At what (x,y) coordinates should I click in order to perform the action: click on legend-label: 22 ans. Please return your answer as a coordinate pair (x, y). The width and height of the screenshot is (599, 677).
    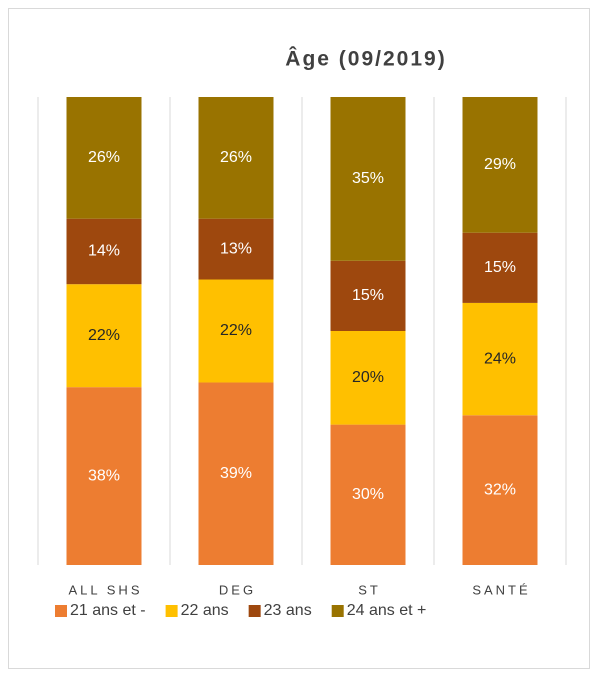
    Looking at the image, I should click on (205, 610).